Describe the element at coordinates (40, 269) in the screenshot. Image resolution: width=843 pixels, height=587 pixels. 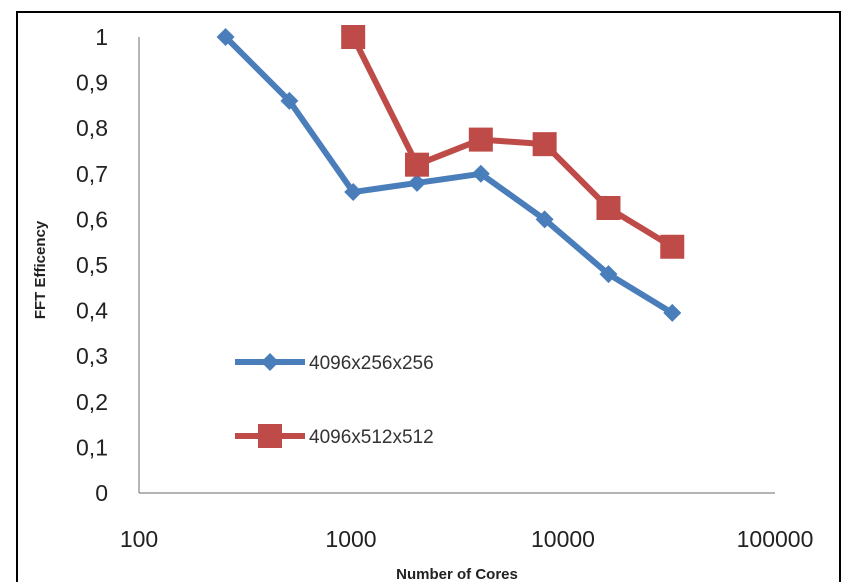
I see `y-axis-title: FFT Efficency` at that location.